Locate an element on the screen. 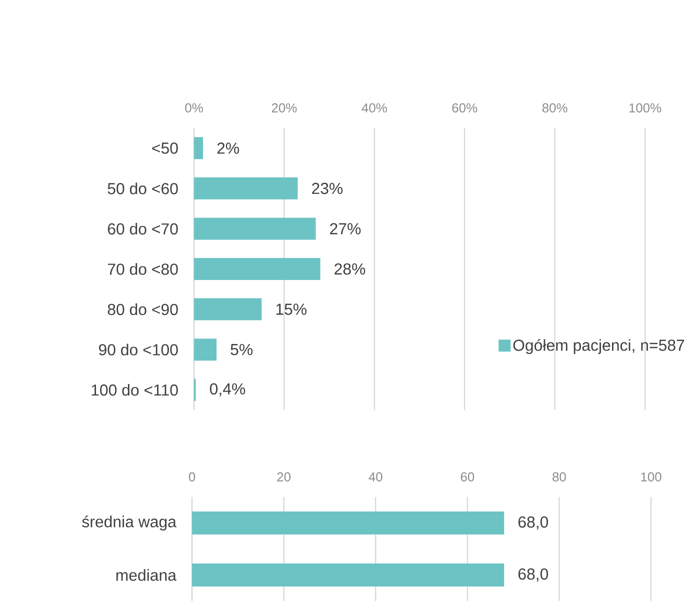  x-tick-label: 20 is located at coordinates (284, 477).